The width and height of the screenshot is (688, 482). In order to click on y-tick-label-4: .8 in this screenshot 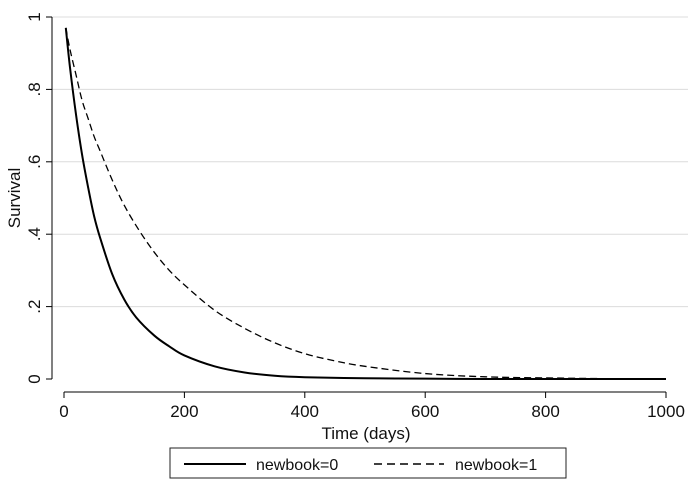, I will do `click(34, 89)`.